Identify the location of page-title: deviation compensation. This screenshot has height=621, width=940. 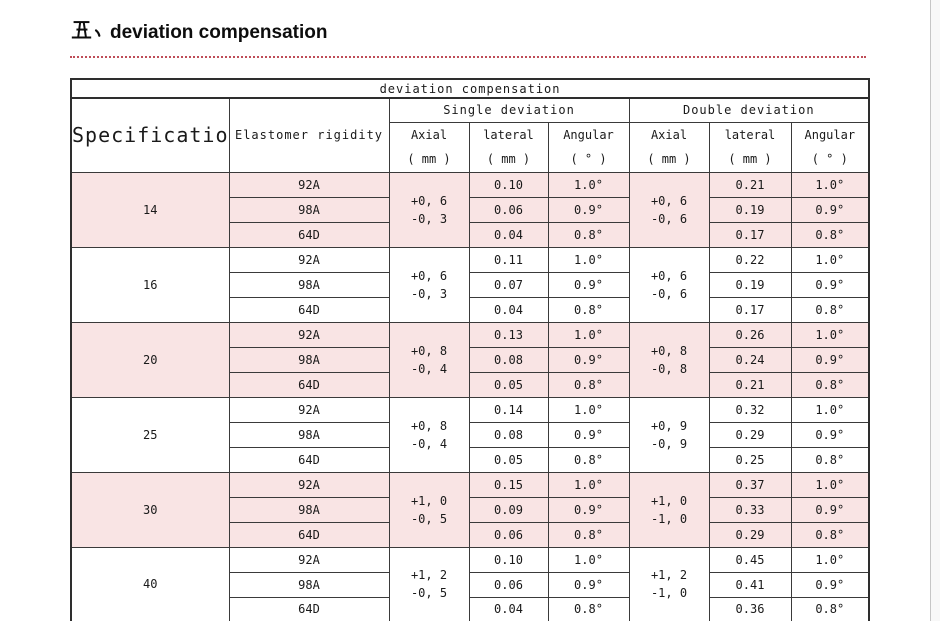
(198, 33).